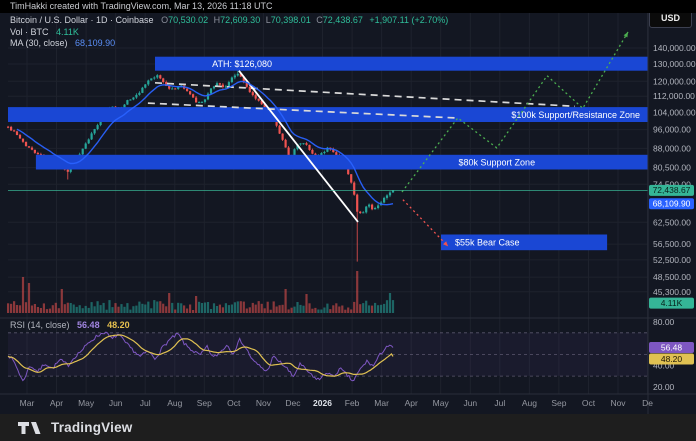 Image resolution: width=696 pixels, height=441 pixels. Describe the element at coordinates (674, 112) in the screenshot. I see `svg-text: 104,000.00` at that location.